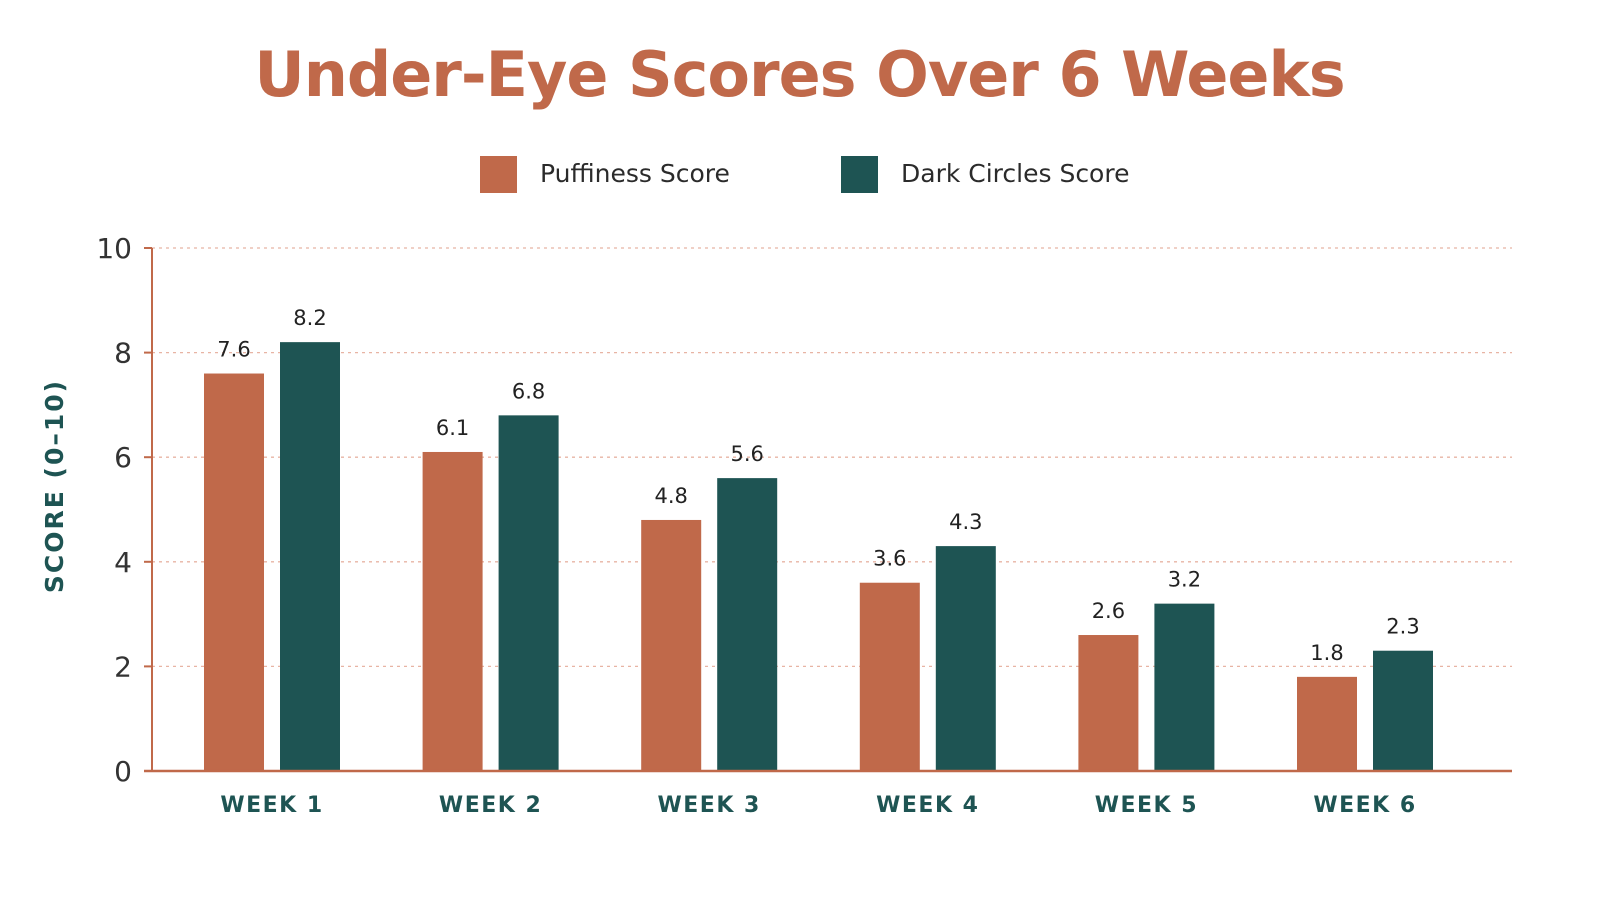 This screenshot has width=1599, height=900. Describe the element at coordinates (1108, 611) in the screenshot. I see `data-label-puffiness: 2.6` at that location.